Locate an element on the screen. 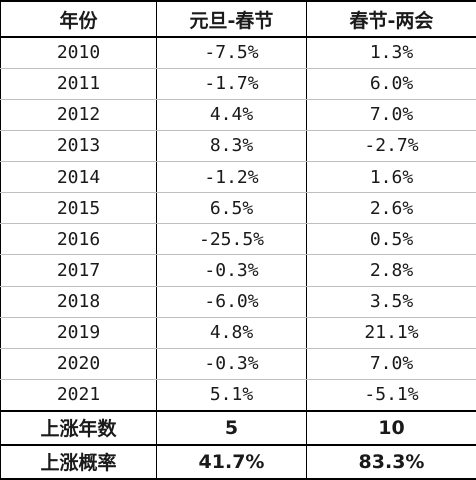  year-cell: 2018 is located at coordinates (78, 302).